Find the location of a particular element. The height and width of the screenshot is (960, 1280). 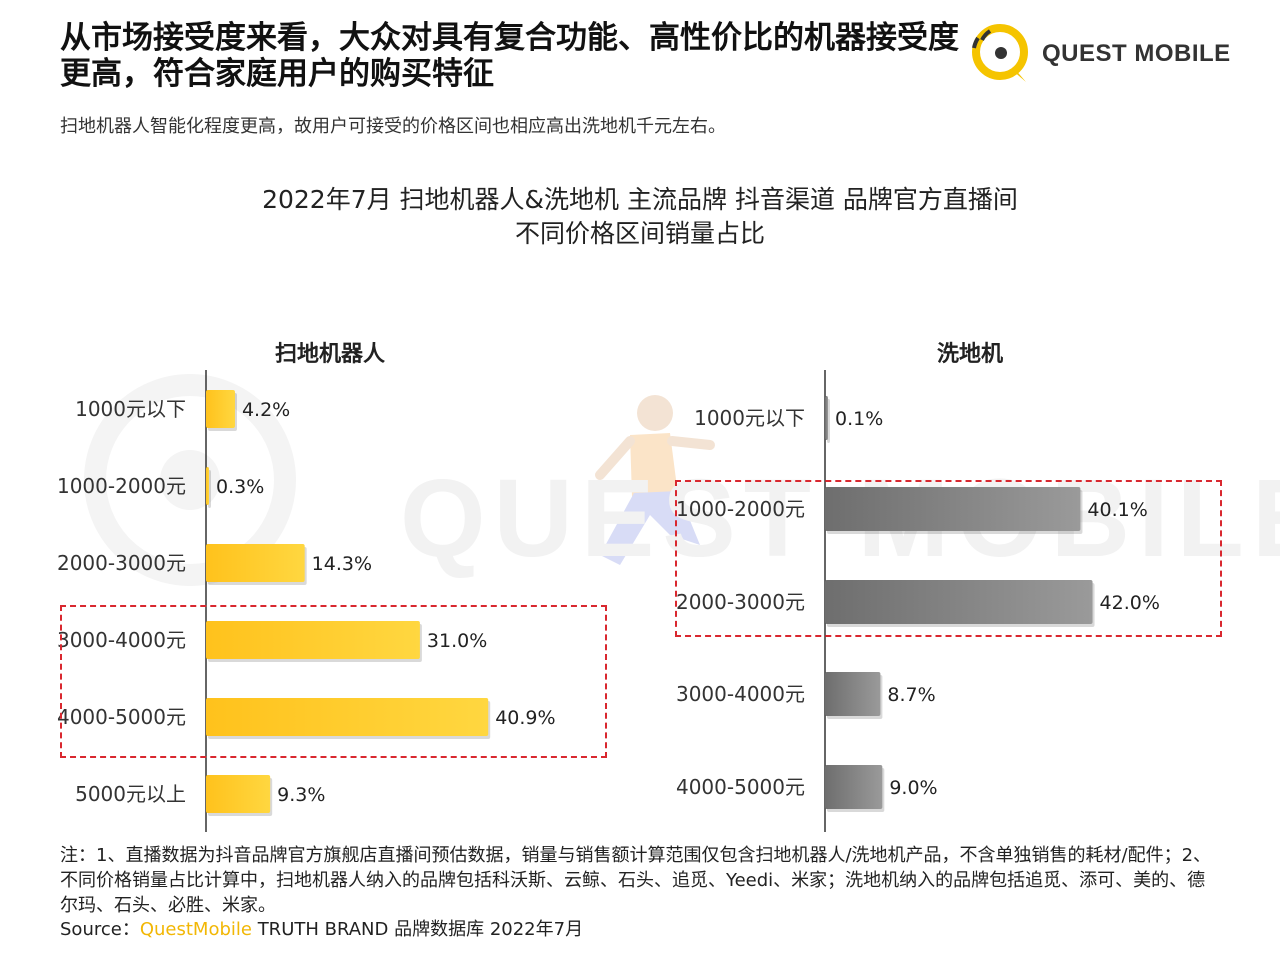

data-label: 9.3% is located at coordinates (301, 795).